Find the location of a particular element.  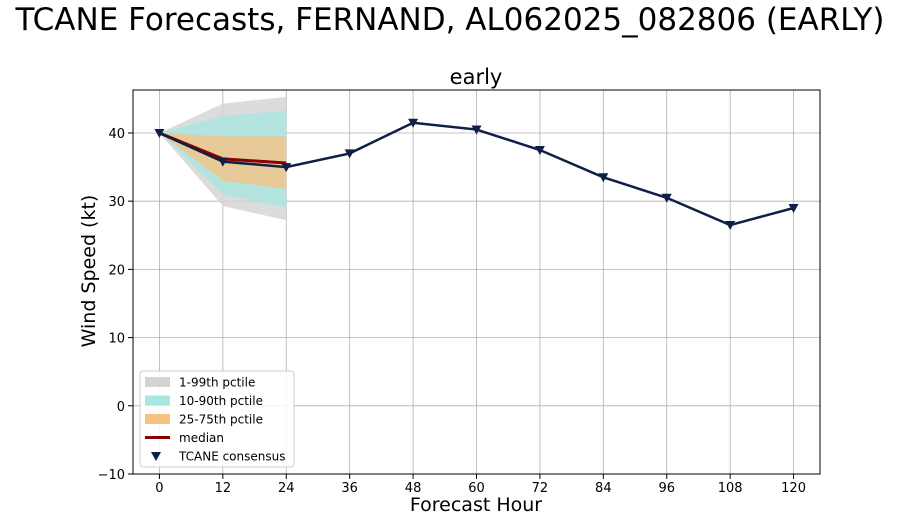

y-tick-label: 20 is located at coordinates (116, 270).